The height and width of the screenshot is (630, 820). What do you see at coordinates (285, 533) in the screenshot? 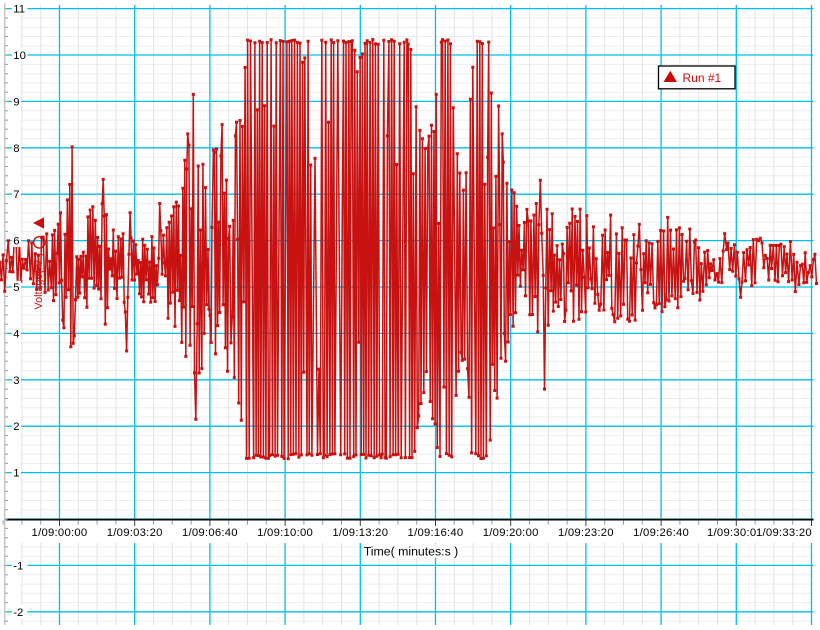
I see `svg-text: 1/09:10:00` at bounding box center [285, 533].